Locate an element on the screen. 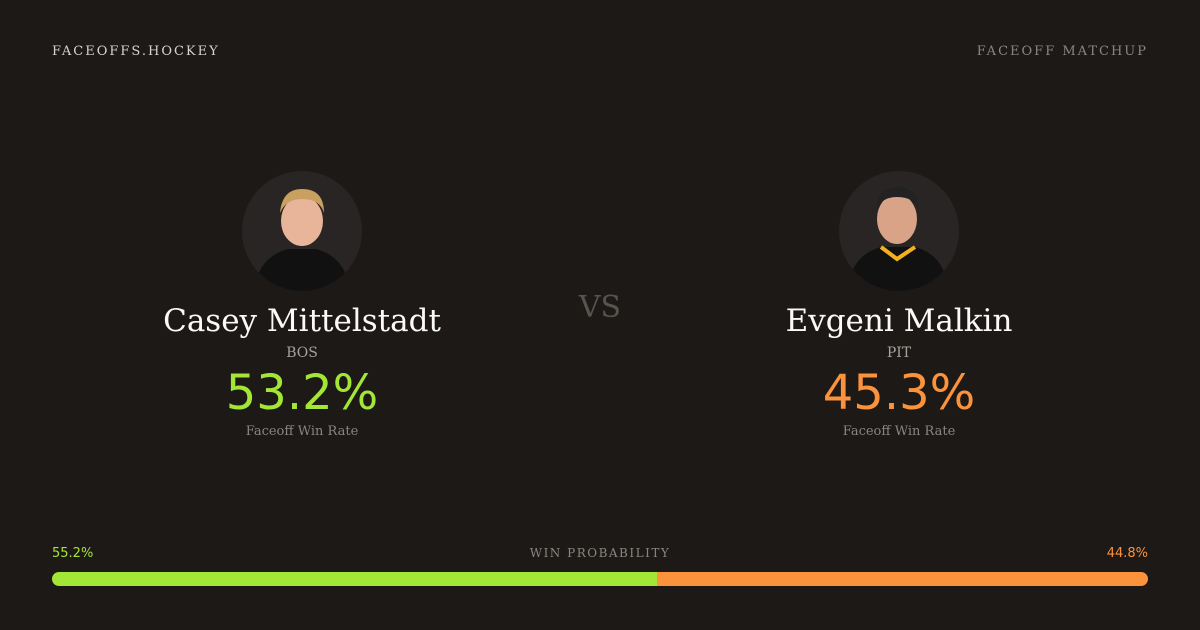 The width and height of the screenshot is (1200, 630). win-probability-right: 44.8% is located at coordinates (1127, 553).